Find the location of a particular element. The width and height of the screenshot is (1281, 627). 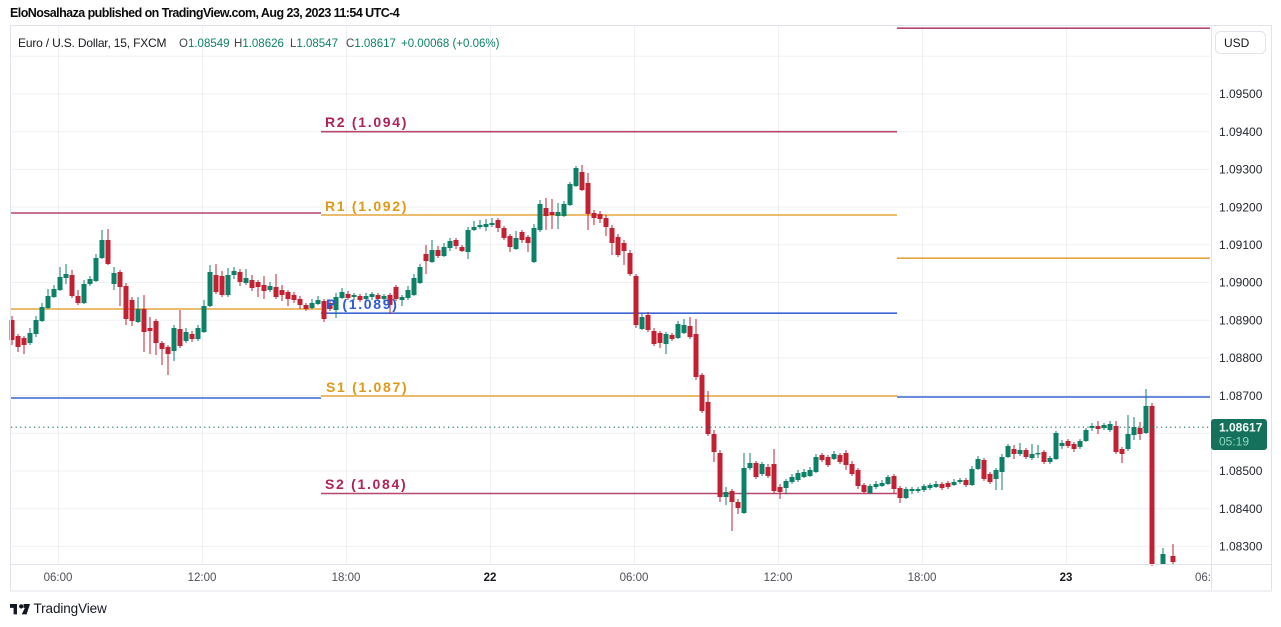

svg-text: +0.00068 (+0.06%) is located at coordinates (450, 44).